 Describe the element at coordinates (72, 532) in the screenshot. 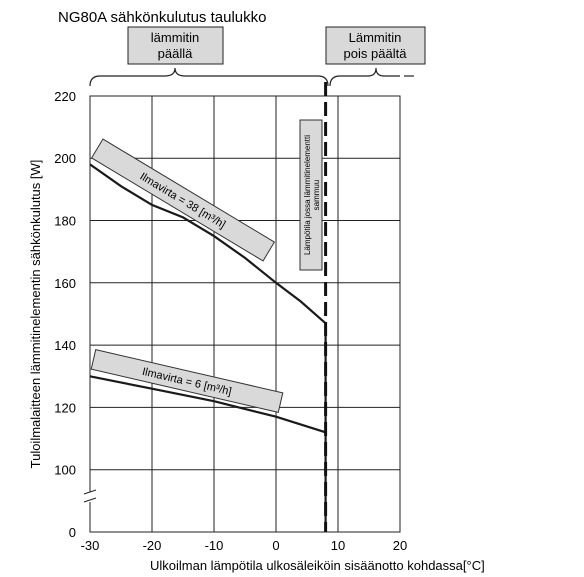

I see `y-tick-label: 0` at that location.